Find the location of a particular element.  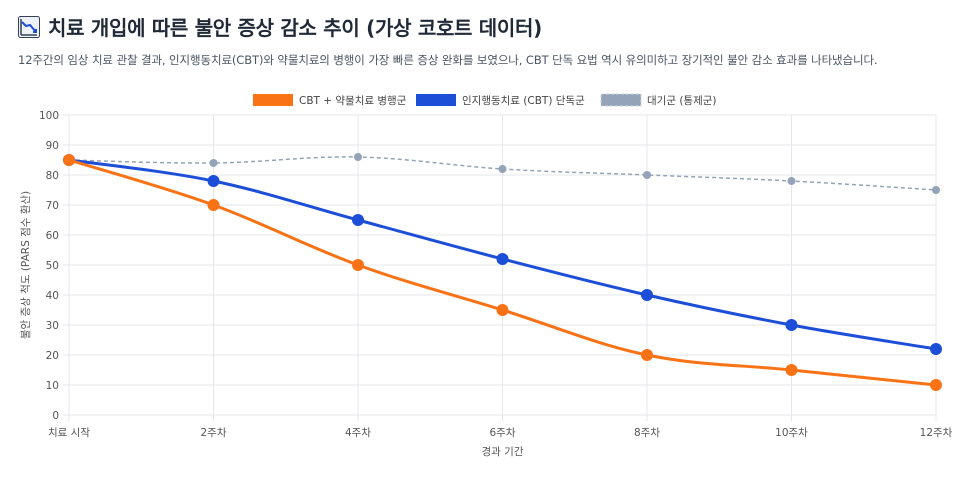

x-axis-title: 경과 기간 is located at coordinates (503, 451).